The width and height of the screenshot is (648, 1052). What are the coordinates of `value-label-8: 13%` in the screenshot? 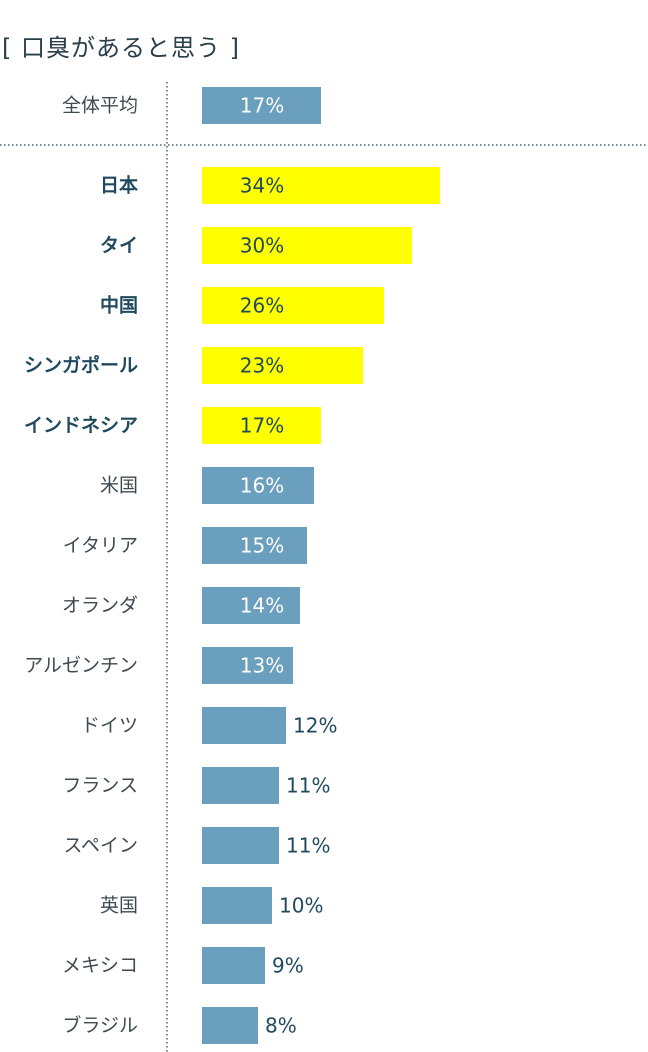 It's located at (262, 666).